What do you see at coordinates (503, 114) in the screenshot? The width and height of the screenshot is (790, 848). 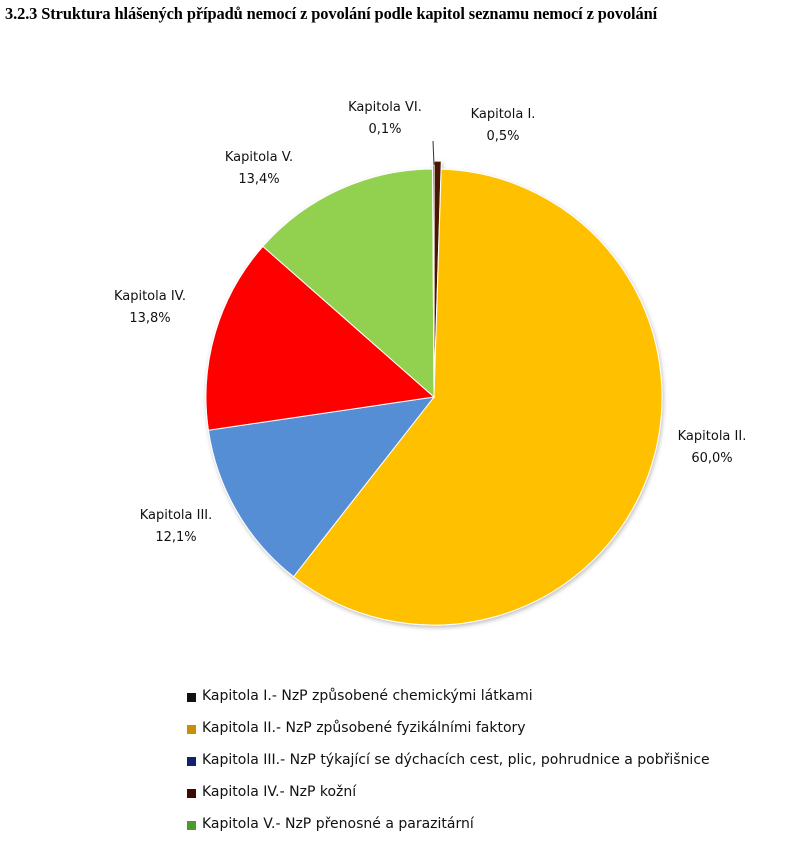 I see `slice-label-kapitola-i: Kapitola I.` at bounding box center [503, 114].